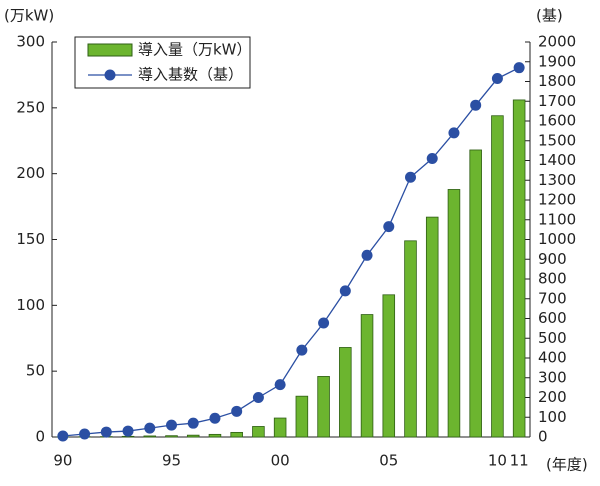  I want to click on y-axis-label: (万kW), so click(29, 16).